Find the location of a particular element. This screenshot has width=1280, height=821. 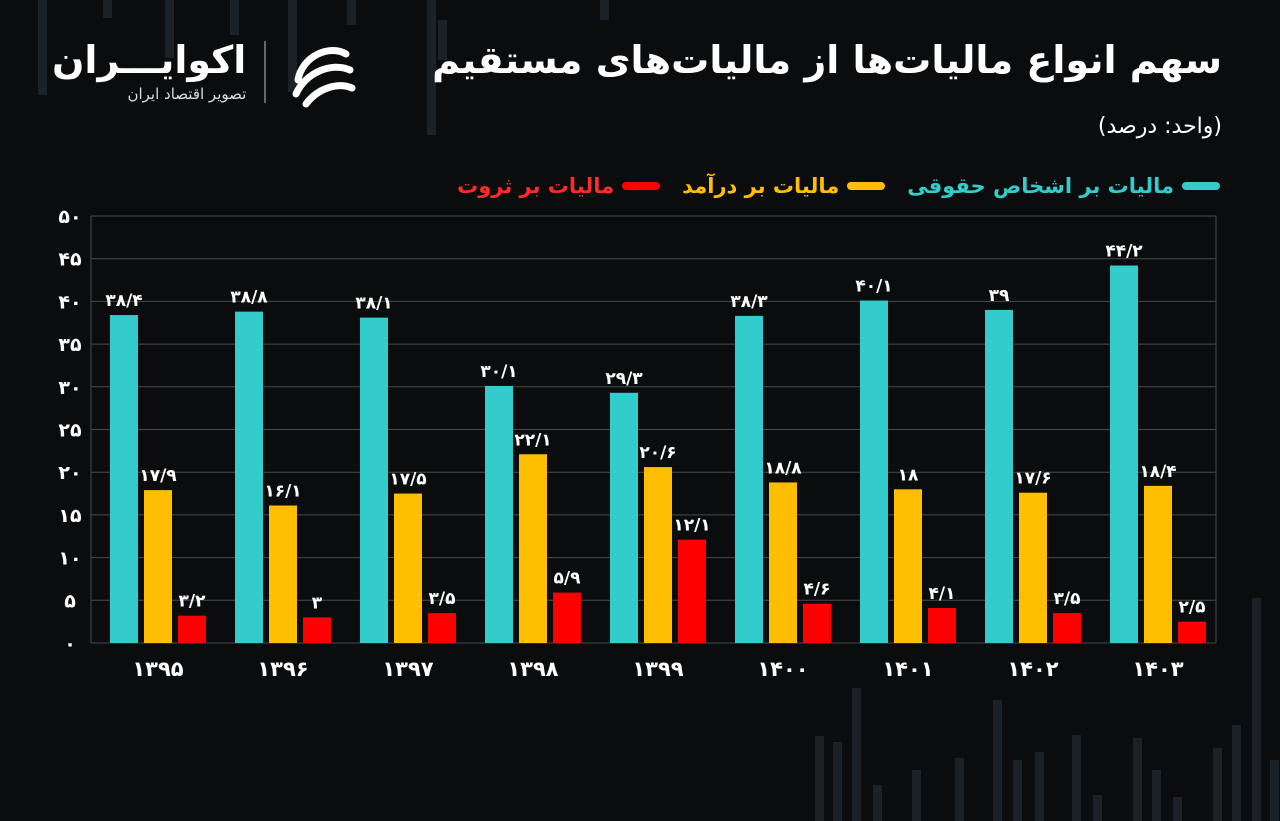

legend-swatch-income is located at coordinates (866, 186).